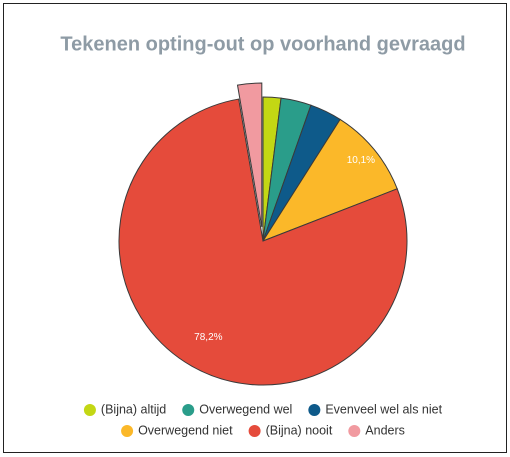 Image resolution: width=510 pixels, height=457 pixels. I want to click on legend-label: Overwegend wel, so click(245, 409).